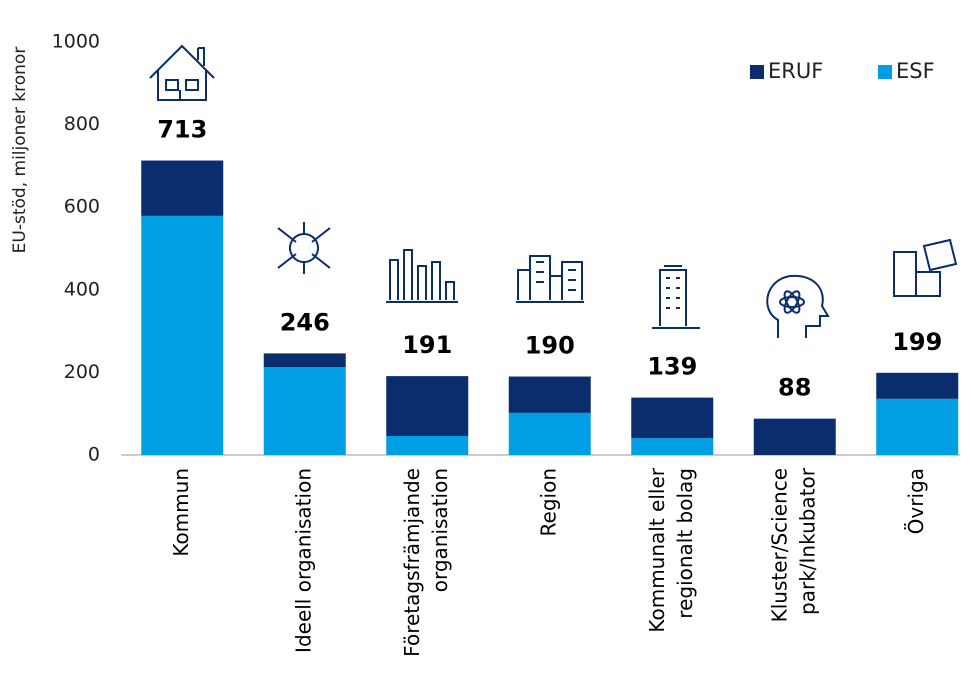  What do you see at coordinates (305, 322) in the screenshot?
I see `total-label: 246` at bounding box center [305, 322].